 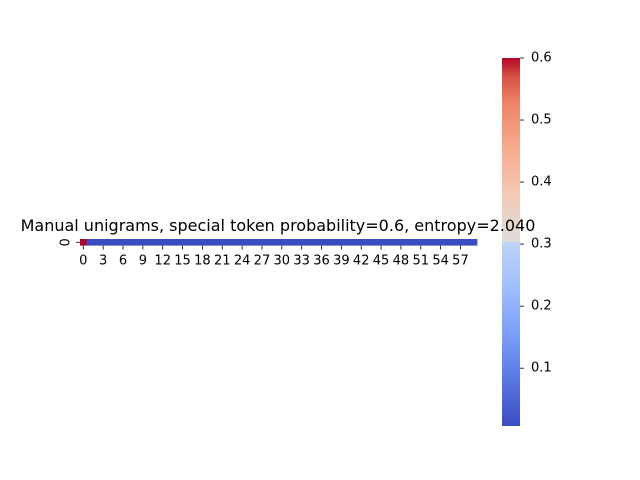 I want to click on x-tick-label: 9, so click(x=143, y=261).